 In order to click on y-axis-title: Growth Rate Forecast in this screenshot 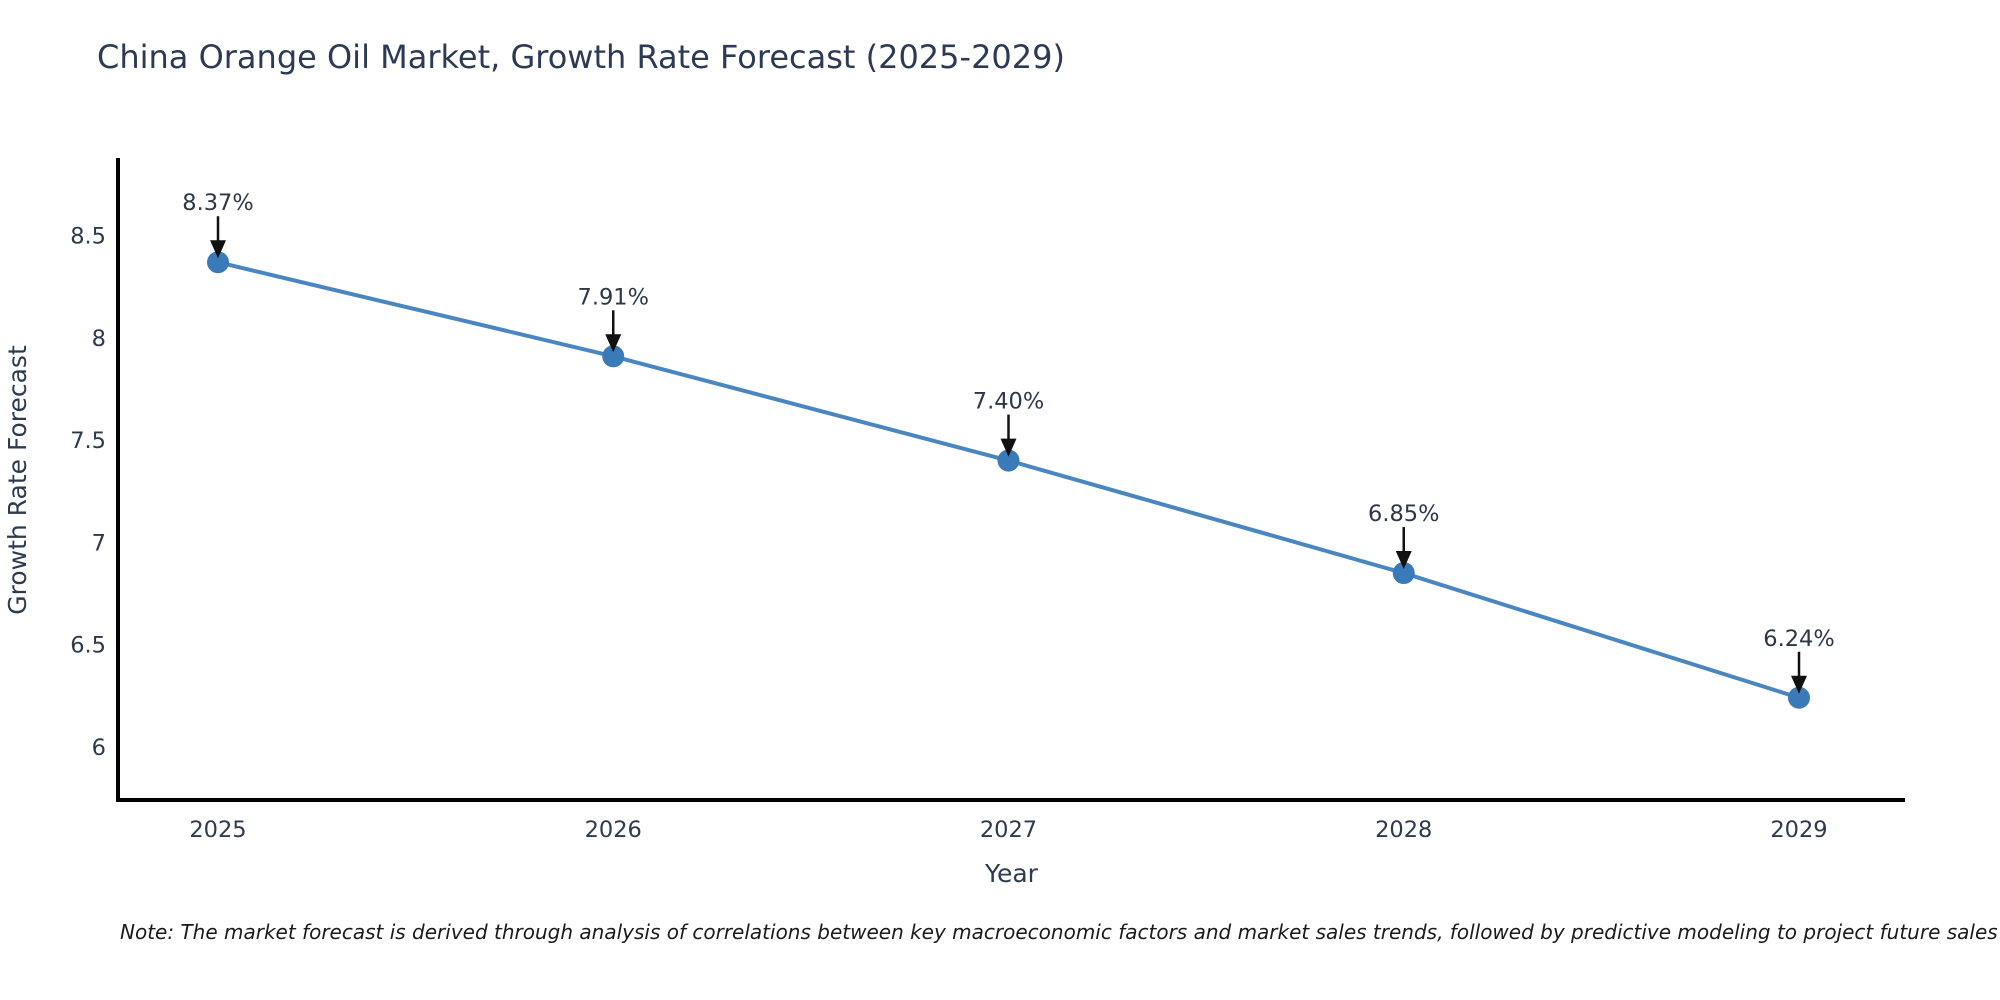, I will do `click(17, 480)`.